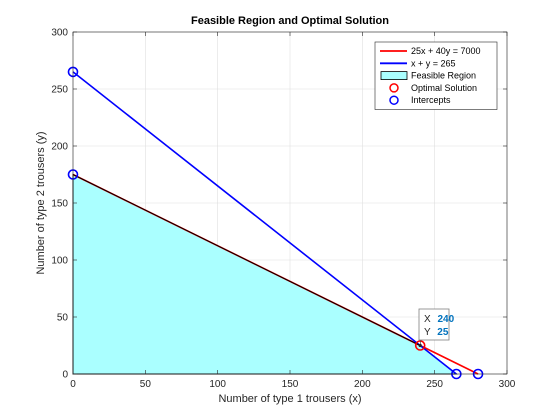 This screenshot has width=560, height=420. What do you see at coordinates (446, 51) in the screenshot?
I see `legend-label: 25x + 40y = 7000` at bounding box center [446, 51].